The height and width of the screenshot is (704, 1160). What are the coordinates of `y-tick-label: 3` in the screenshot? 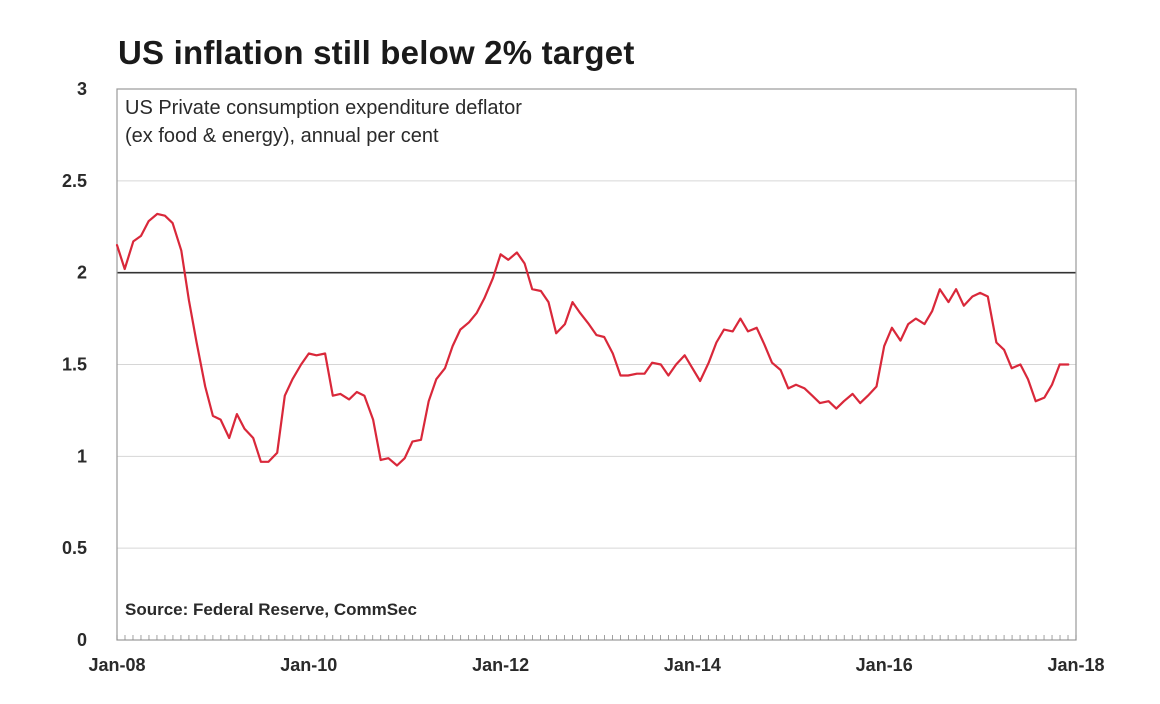 It's located at (82, 89).